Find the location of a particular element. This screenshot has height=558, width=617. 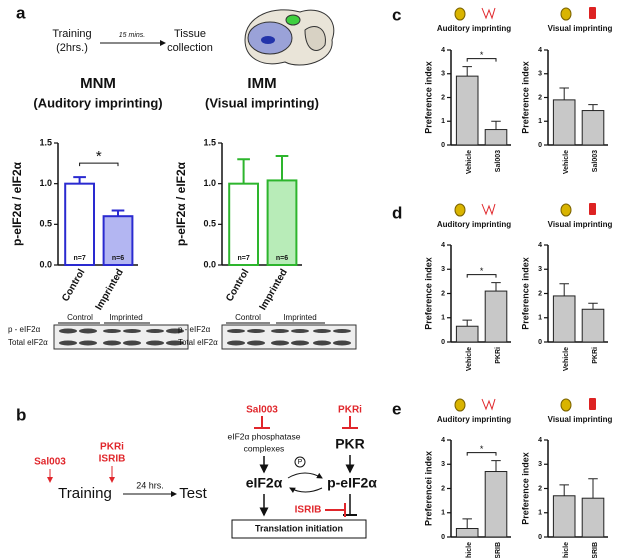

panel-label: e is located at coordinates (396, 408).